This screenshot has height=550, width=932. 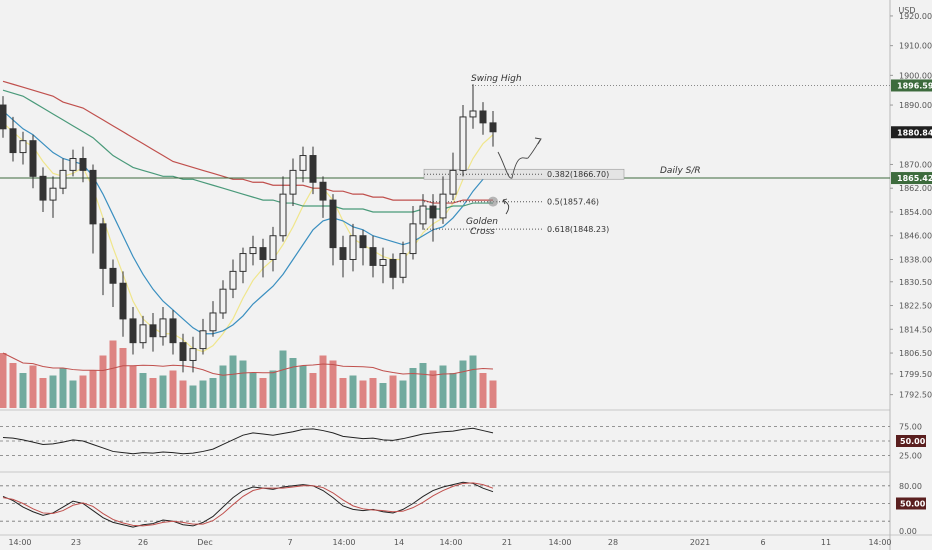 I want to click on time-tick-label: 2021, so click(x=700, y=542).